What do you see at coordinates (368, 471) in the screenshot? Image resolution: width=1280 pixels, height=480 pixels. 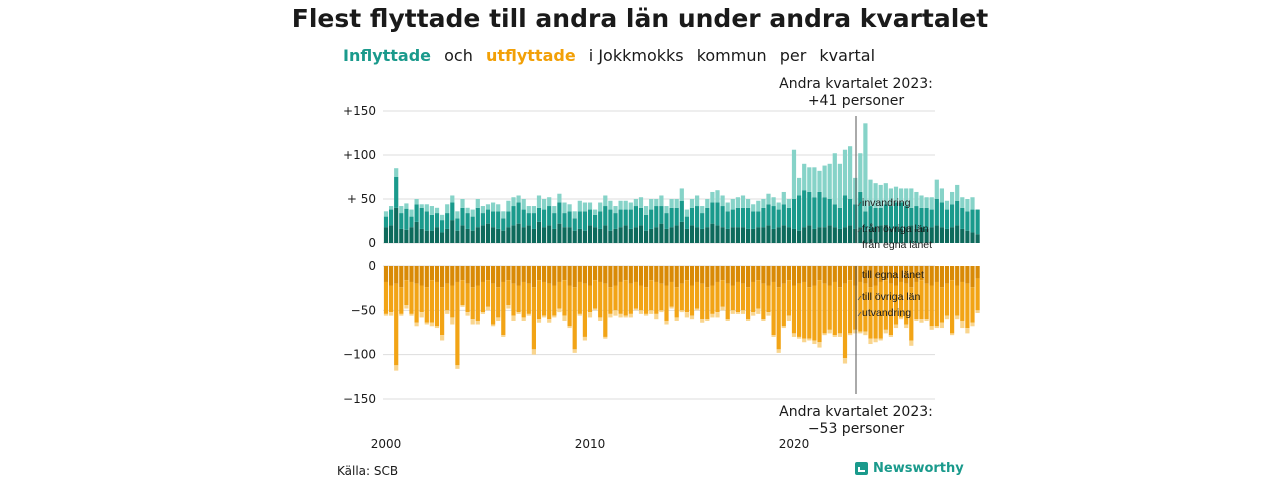 I see `source-note: Källa: SCB` at bounding box center [368, 471].